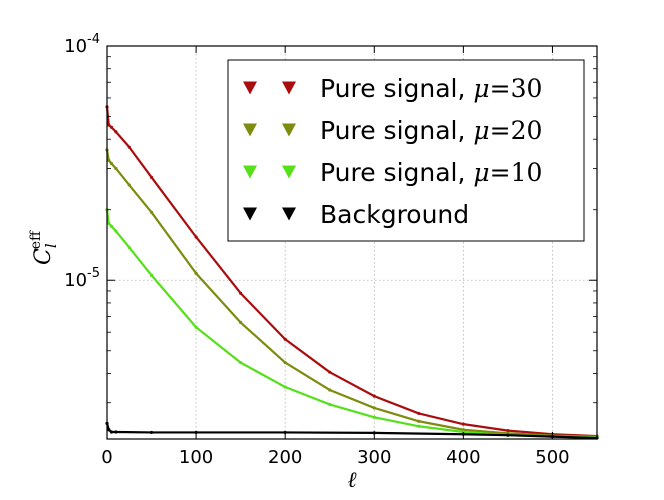 This screenshot has width=664, height=500. What do you see at coordinates (463, 457) in the screenshot?
I see `x-tick-label: 400` at bounding box center [463, 457].